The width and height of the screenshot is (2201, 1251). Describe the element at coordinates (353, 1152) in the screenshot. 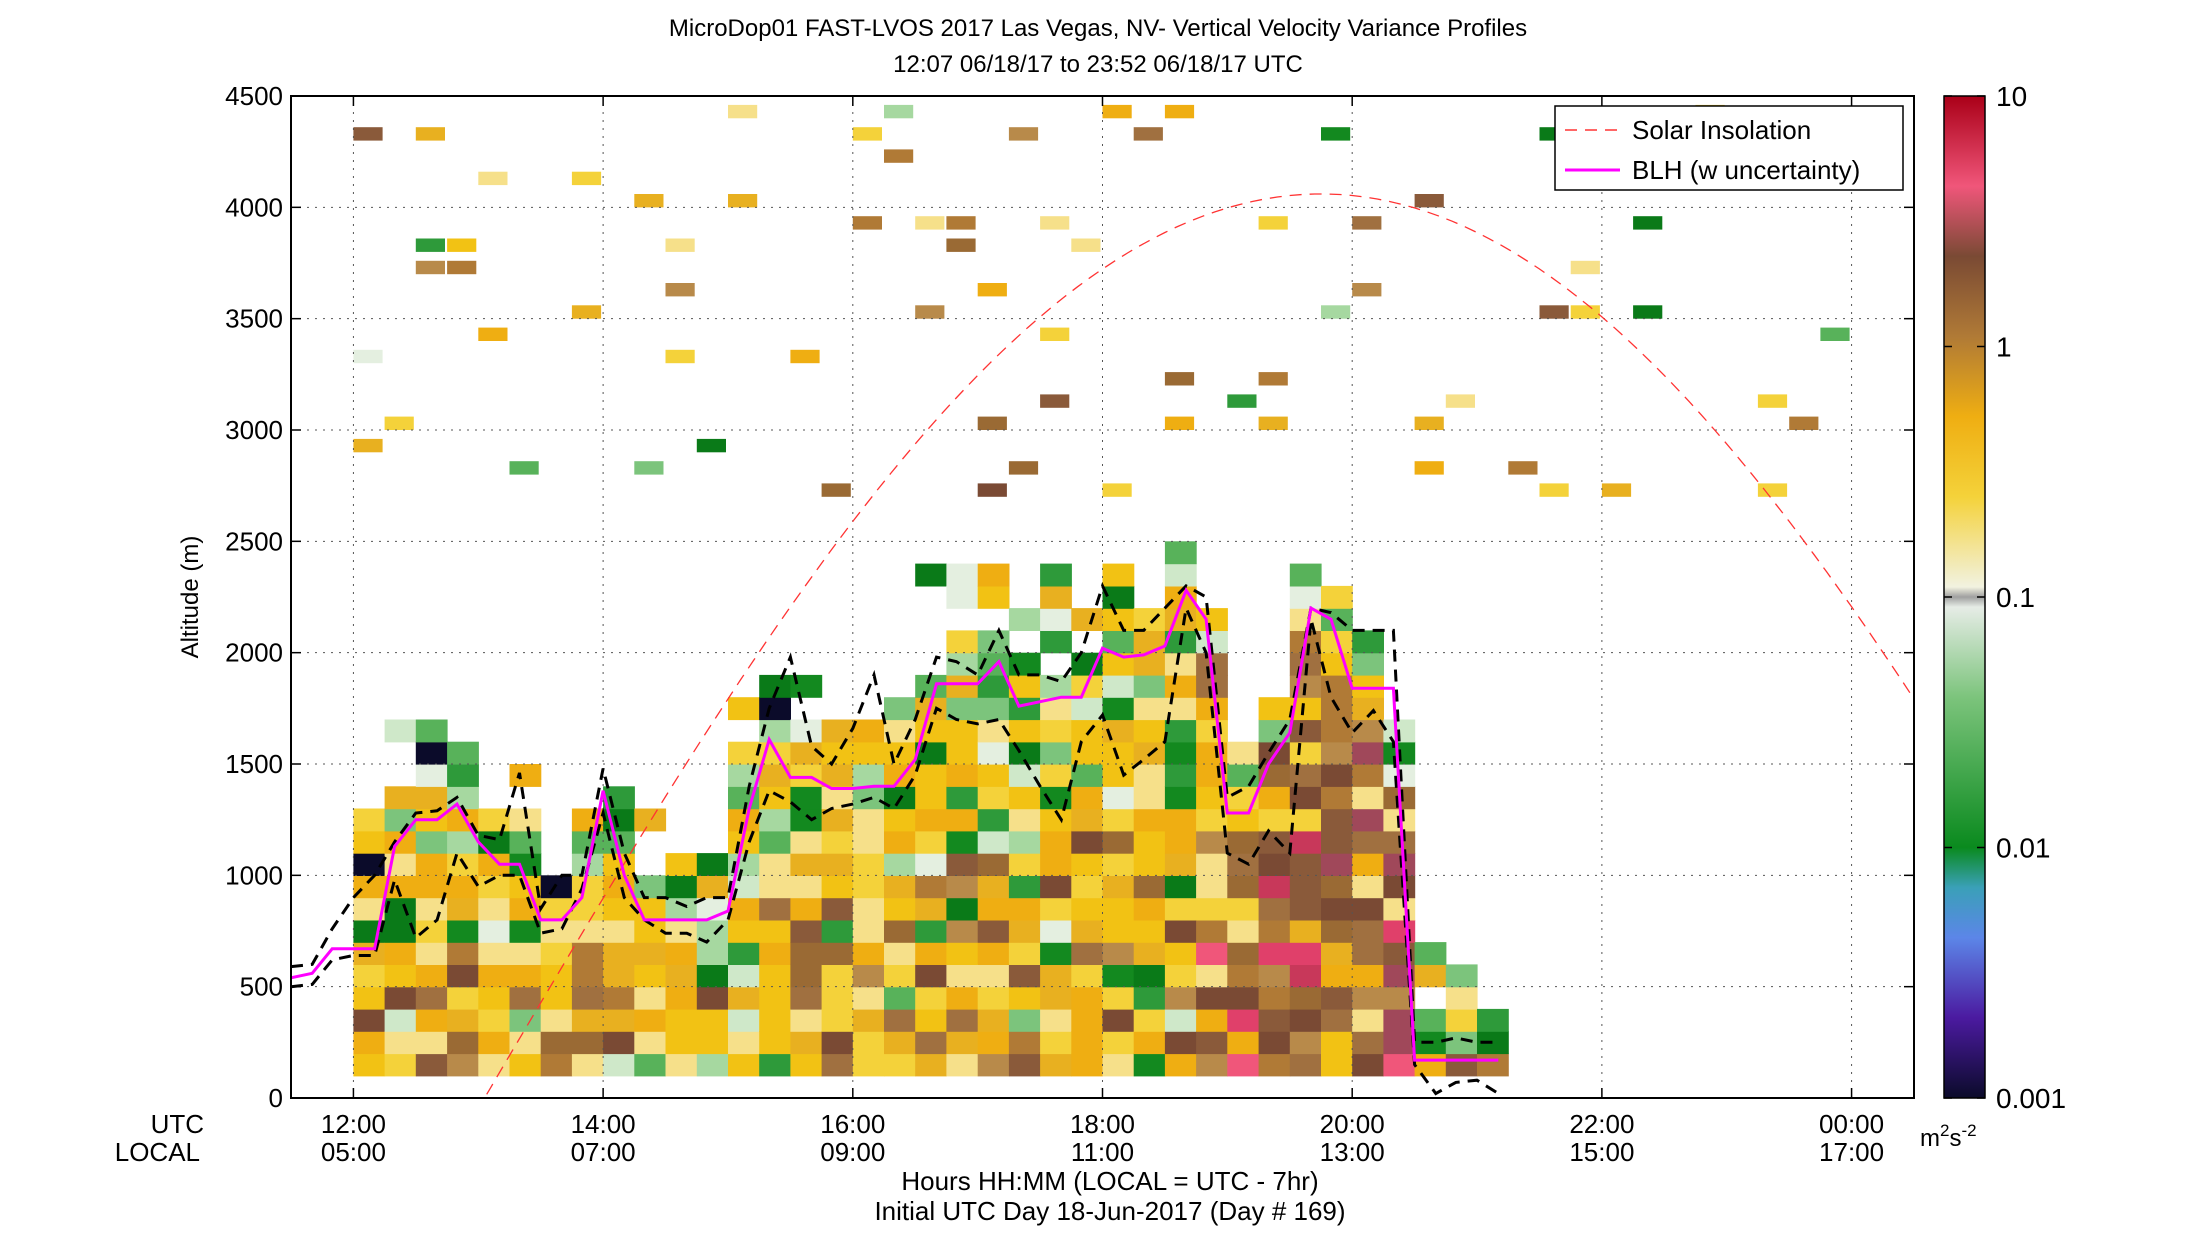

I see `x-tick-label-local: 05:00` at that location.